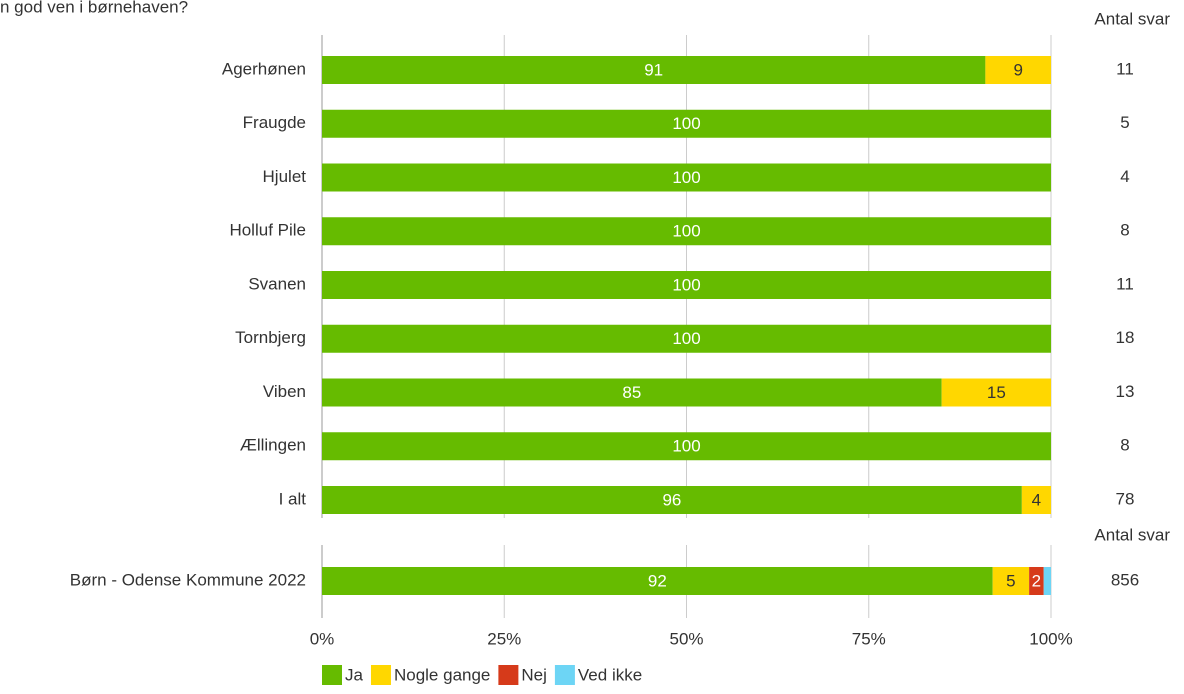 This screenshot has width=1184, height=694. Describe the element at coordinates (1124, 122) in the screenshot. I see `count-label: 5` at that location.